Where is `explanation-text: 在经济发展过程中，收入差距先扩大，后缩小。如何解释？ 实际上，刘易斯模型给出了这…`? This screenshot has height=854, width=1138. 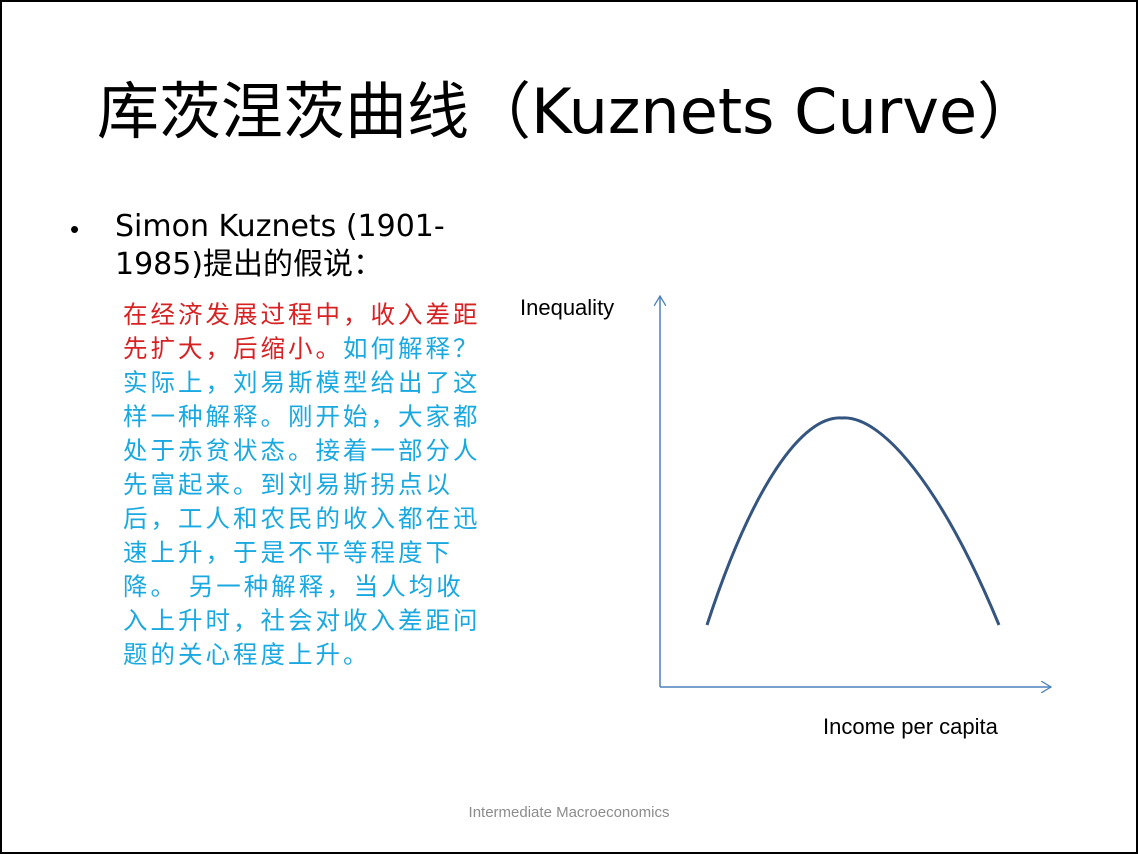
explanation-text: 在经济发展过程中，收入差距先扩大，后缩小。如何解释？ 实际上，刘易斯模型给出了这… is located at coordinates (305, 485).